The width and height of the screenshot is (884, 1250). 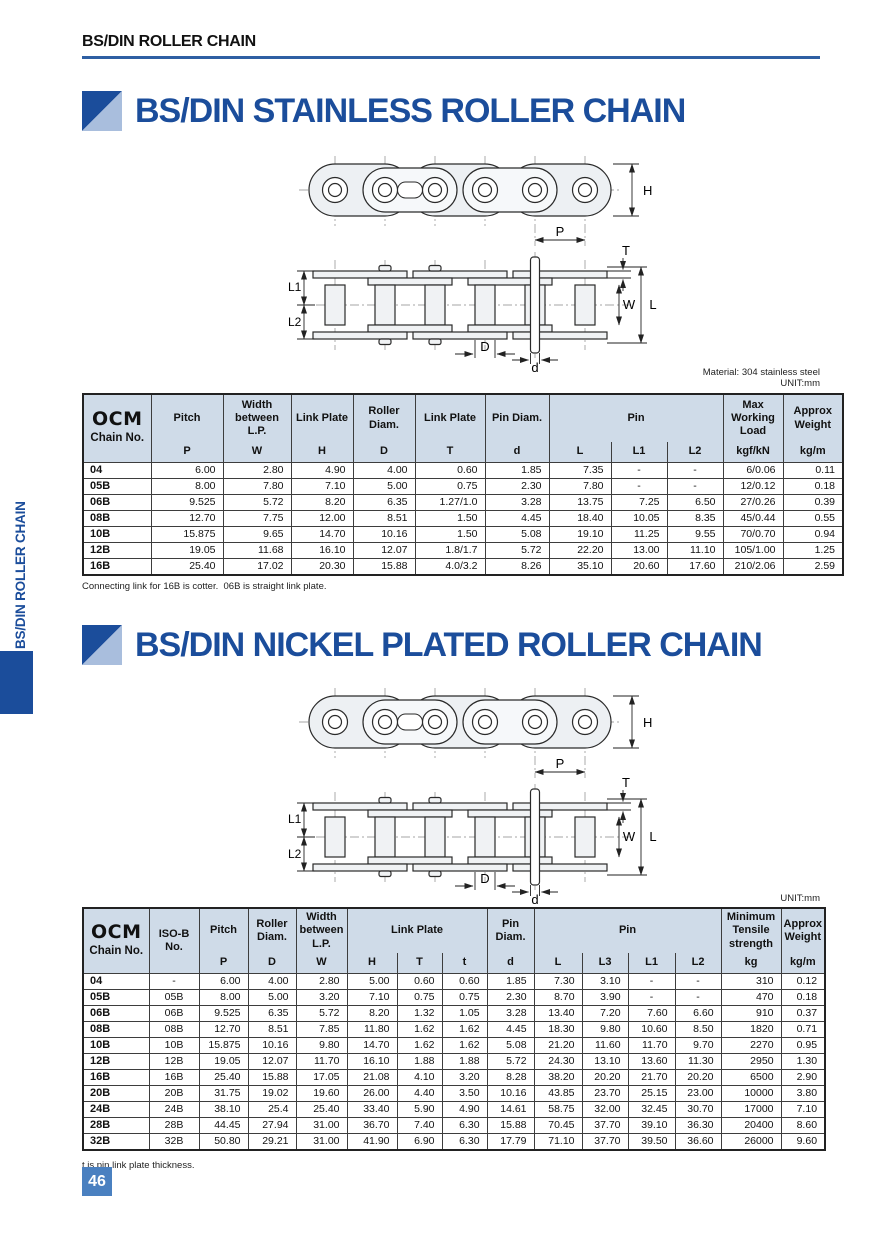 What do you see at coordinates (558, 1029) in the screenshot?
I see `value-cell: 18.30` at bounding box center [558, 1029].